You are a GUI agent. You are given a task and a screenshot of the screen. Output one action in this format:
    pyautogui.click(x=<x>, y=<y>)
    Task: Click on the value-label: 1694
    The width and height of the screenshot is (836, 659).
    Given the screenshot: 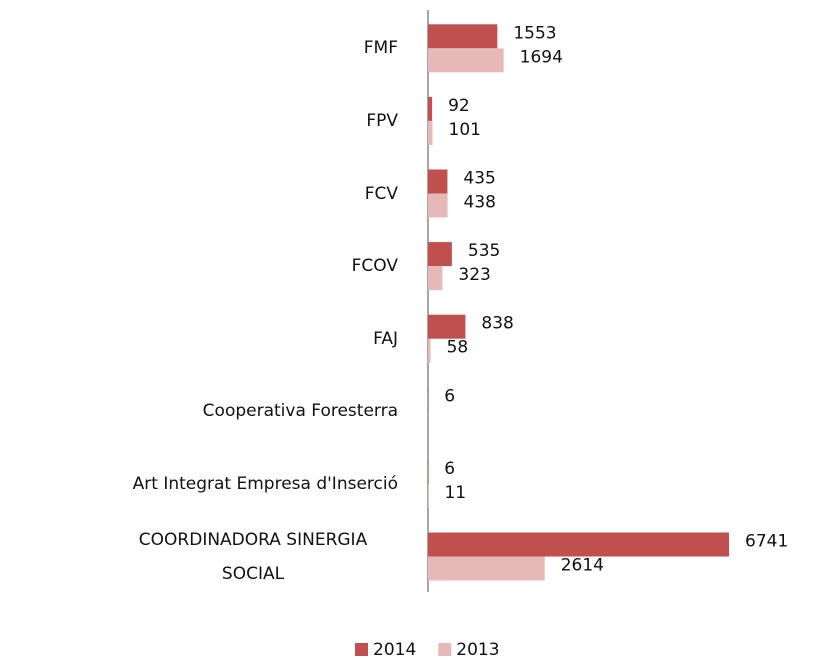 What is the action you would take?
    pyautogui.click(x=541, y=57)
    